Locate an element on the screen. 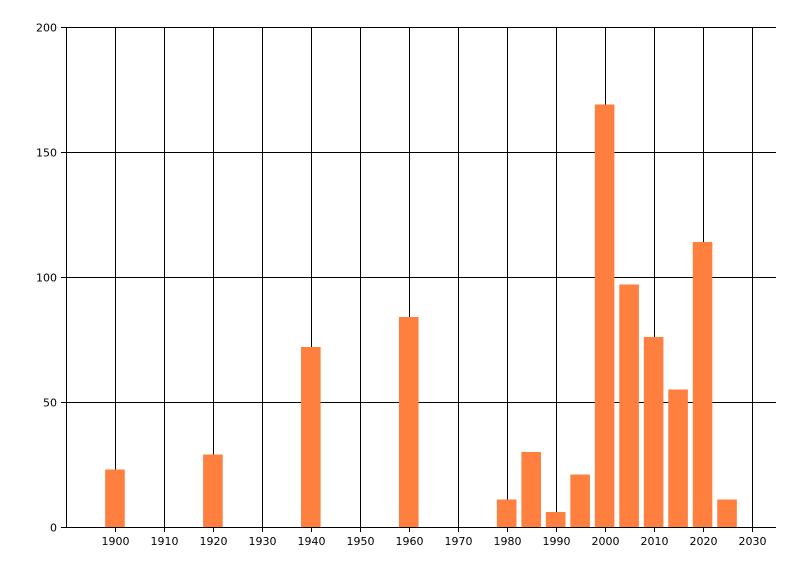  y-axis-ticks: 0 50 100 150 200 is located at coordinates (51, 278).